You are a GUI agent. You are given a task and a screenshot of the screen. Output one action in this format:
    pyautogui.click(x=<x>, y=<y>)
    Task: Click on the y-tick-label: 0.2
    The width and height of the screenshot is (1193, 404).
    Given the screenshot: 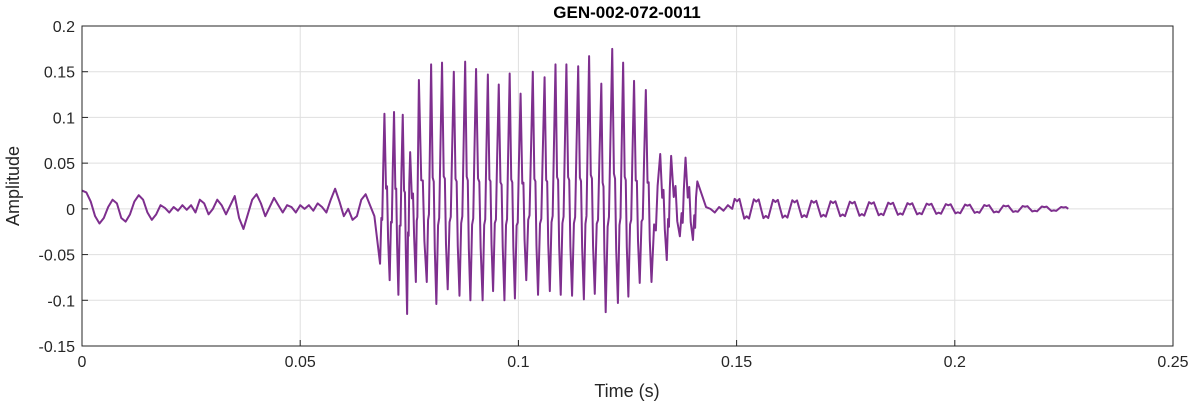 What is the action you would take?
    pyautogui.click(x=64, y=27)
    